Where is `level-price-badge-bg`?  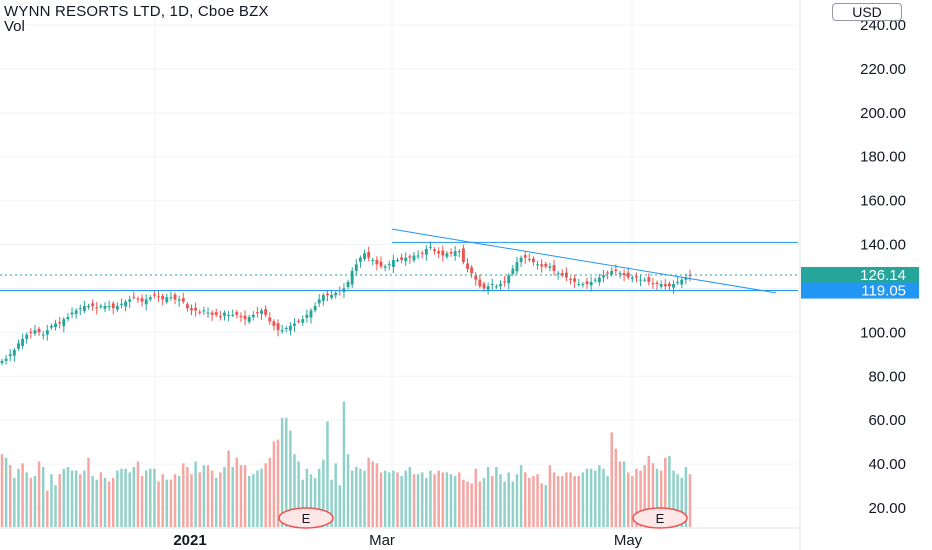
level-price-badge-bg is located at coordinates (860, 290).